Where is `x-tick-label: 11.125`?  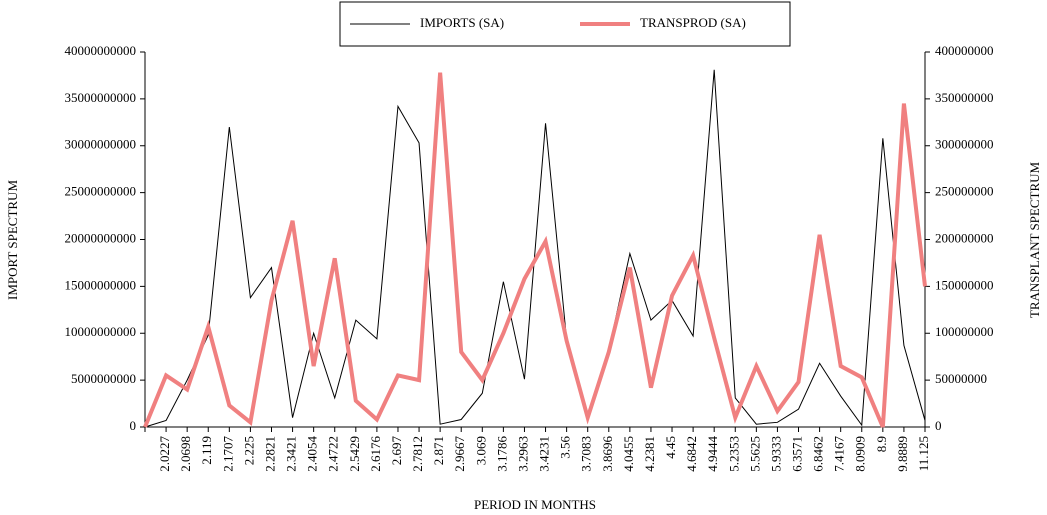 x-tick-label: 11.125 is located at coordinates (923, 453).